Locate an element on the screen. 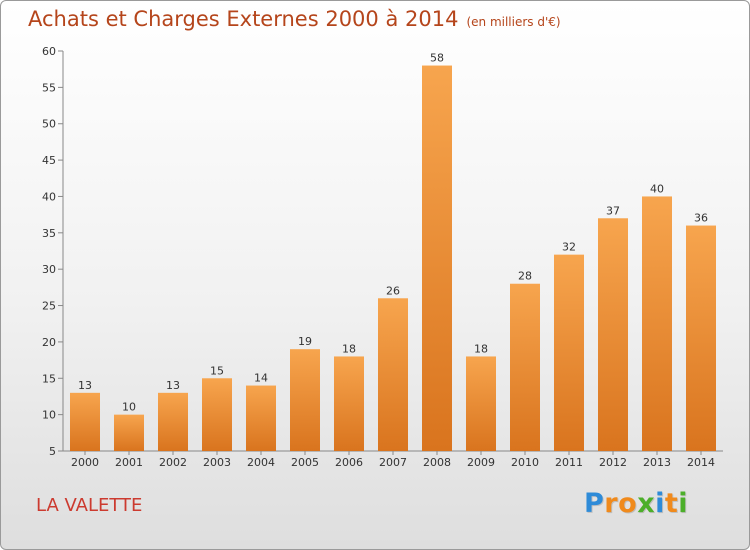  x-tick-label: 2007 is located at coordinates (393, 462).